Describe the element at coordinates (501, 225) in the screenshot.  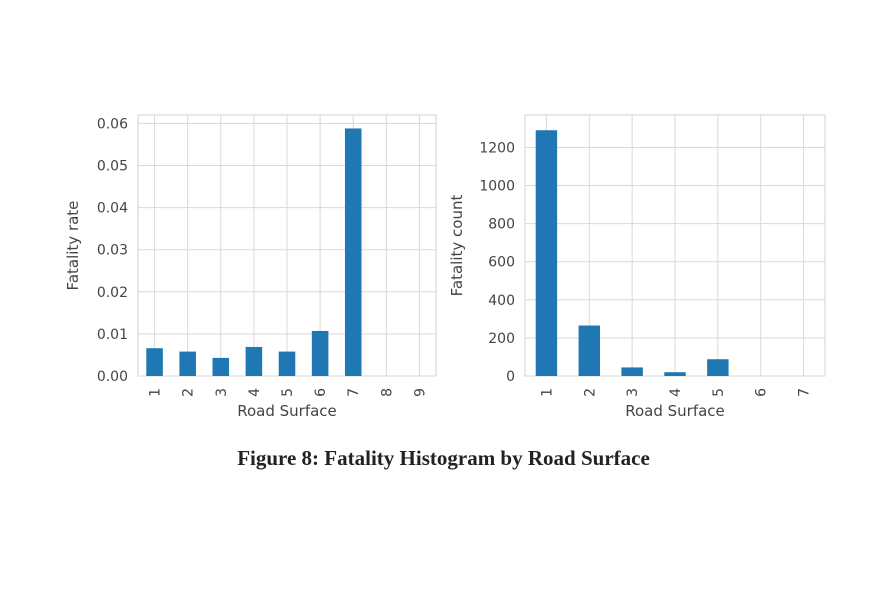
I see `y-tick-label: 800` at that location.